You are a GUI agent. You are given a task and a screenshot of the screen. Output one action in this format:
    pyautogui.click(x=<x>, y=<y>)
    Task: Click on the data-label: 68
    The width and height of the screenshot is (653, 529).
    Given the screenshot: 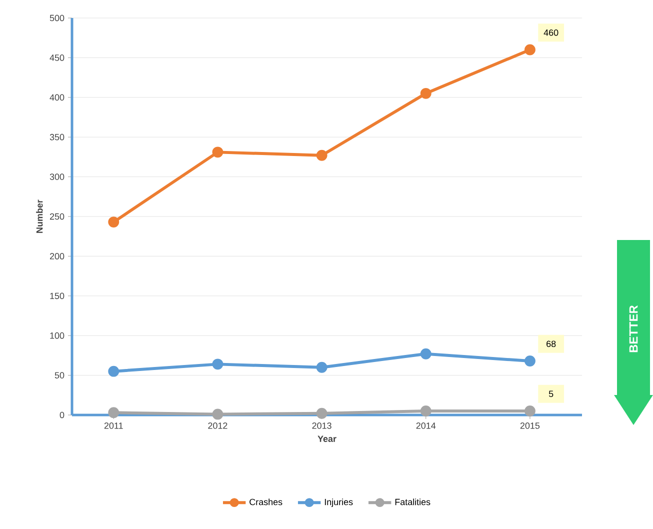 What is the action you would take?
    pyautogui.click(x=551, y=344)
    